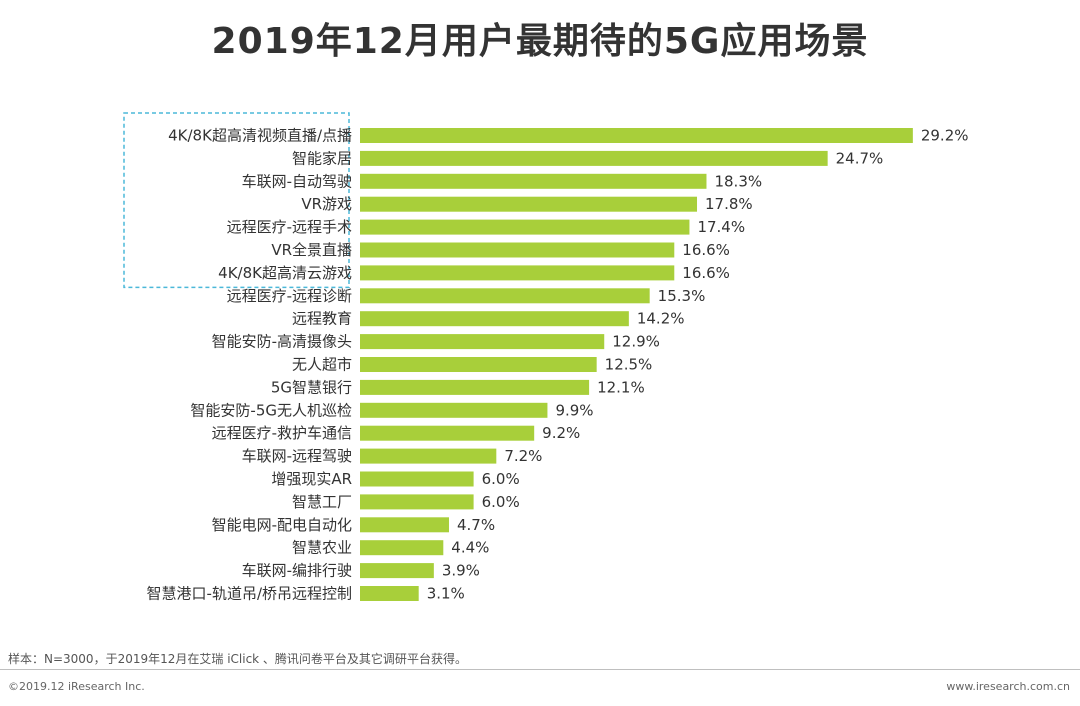  I want to click on value-label: 12.5%, so click(629, 365).